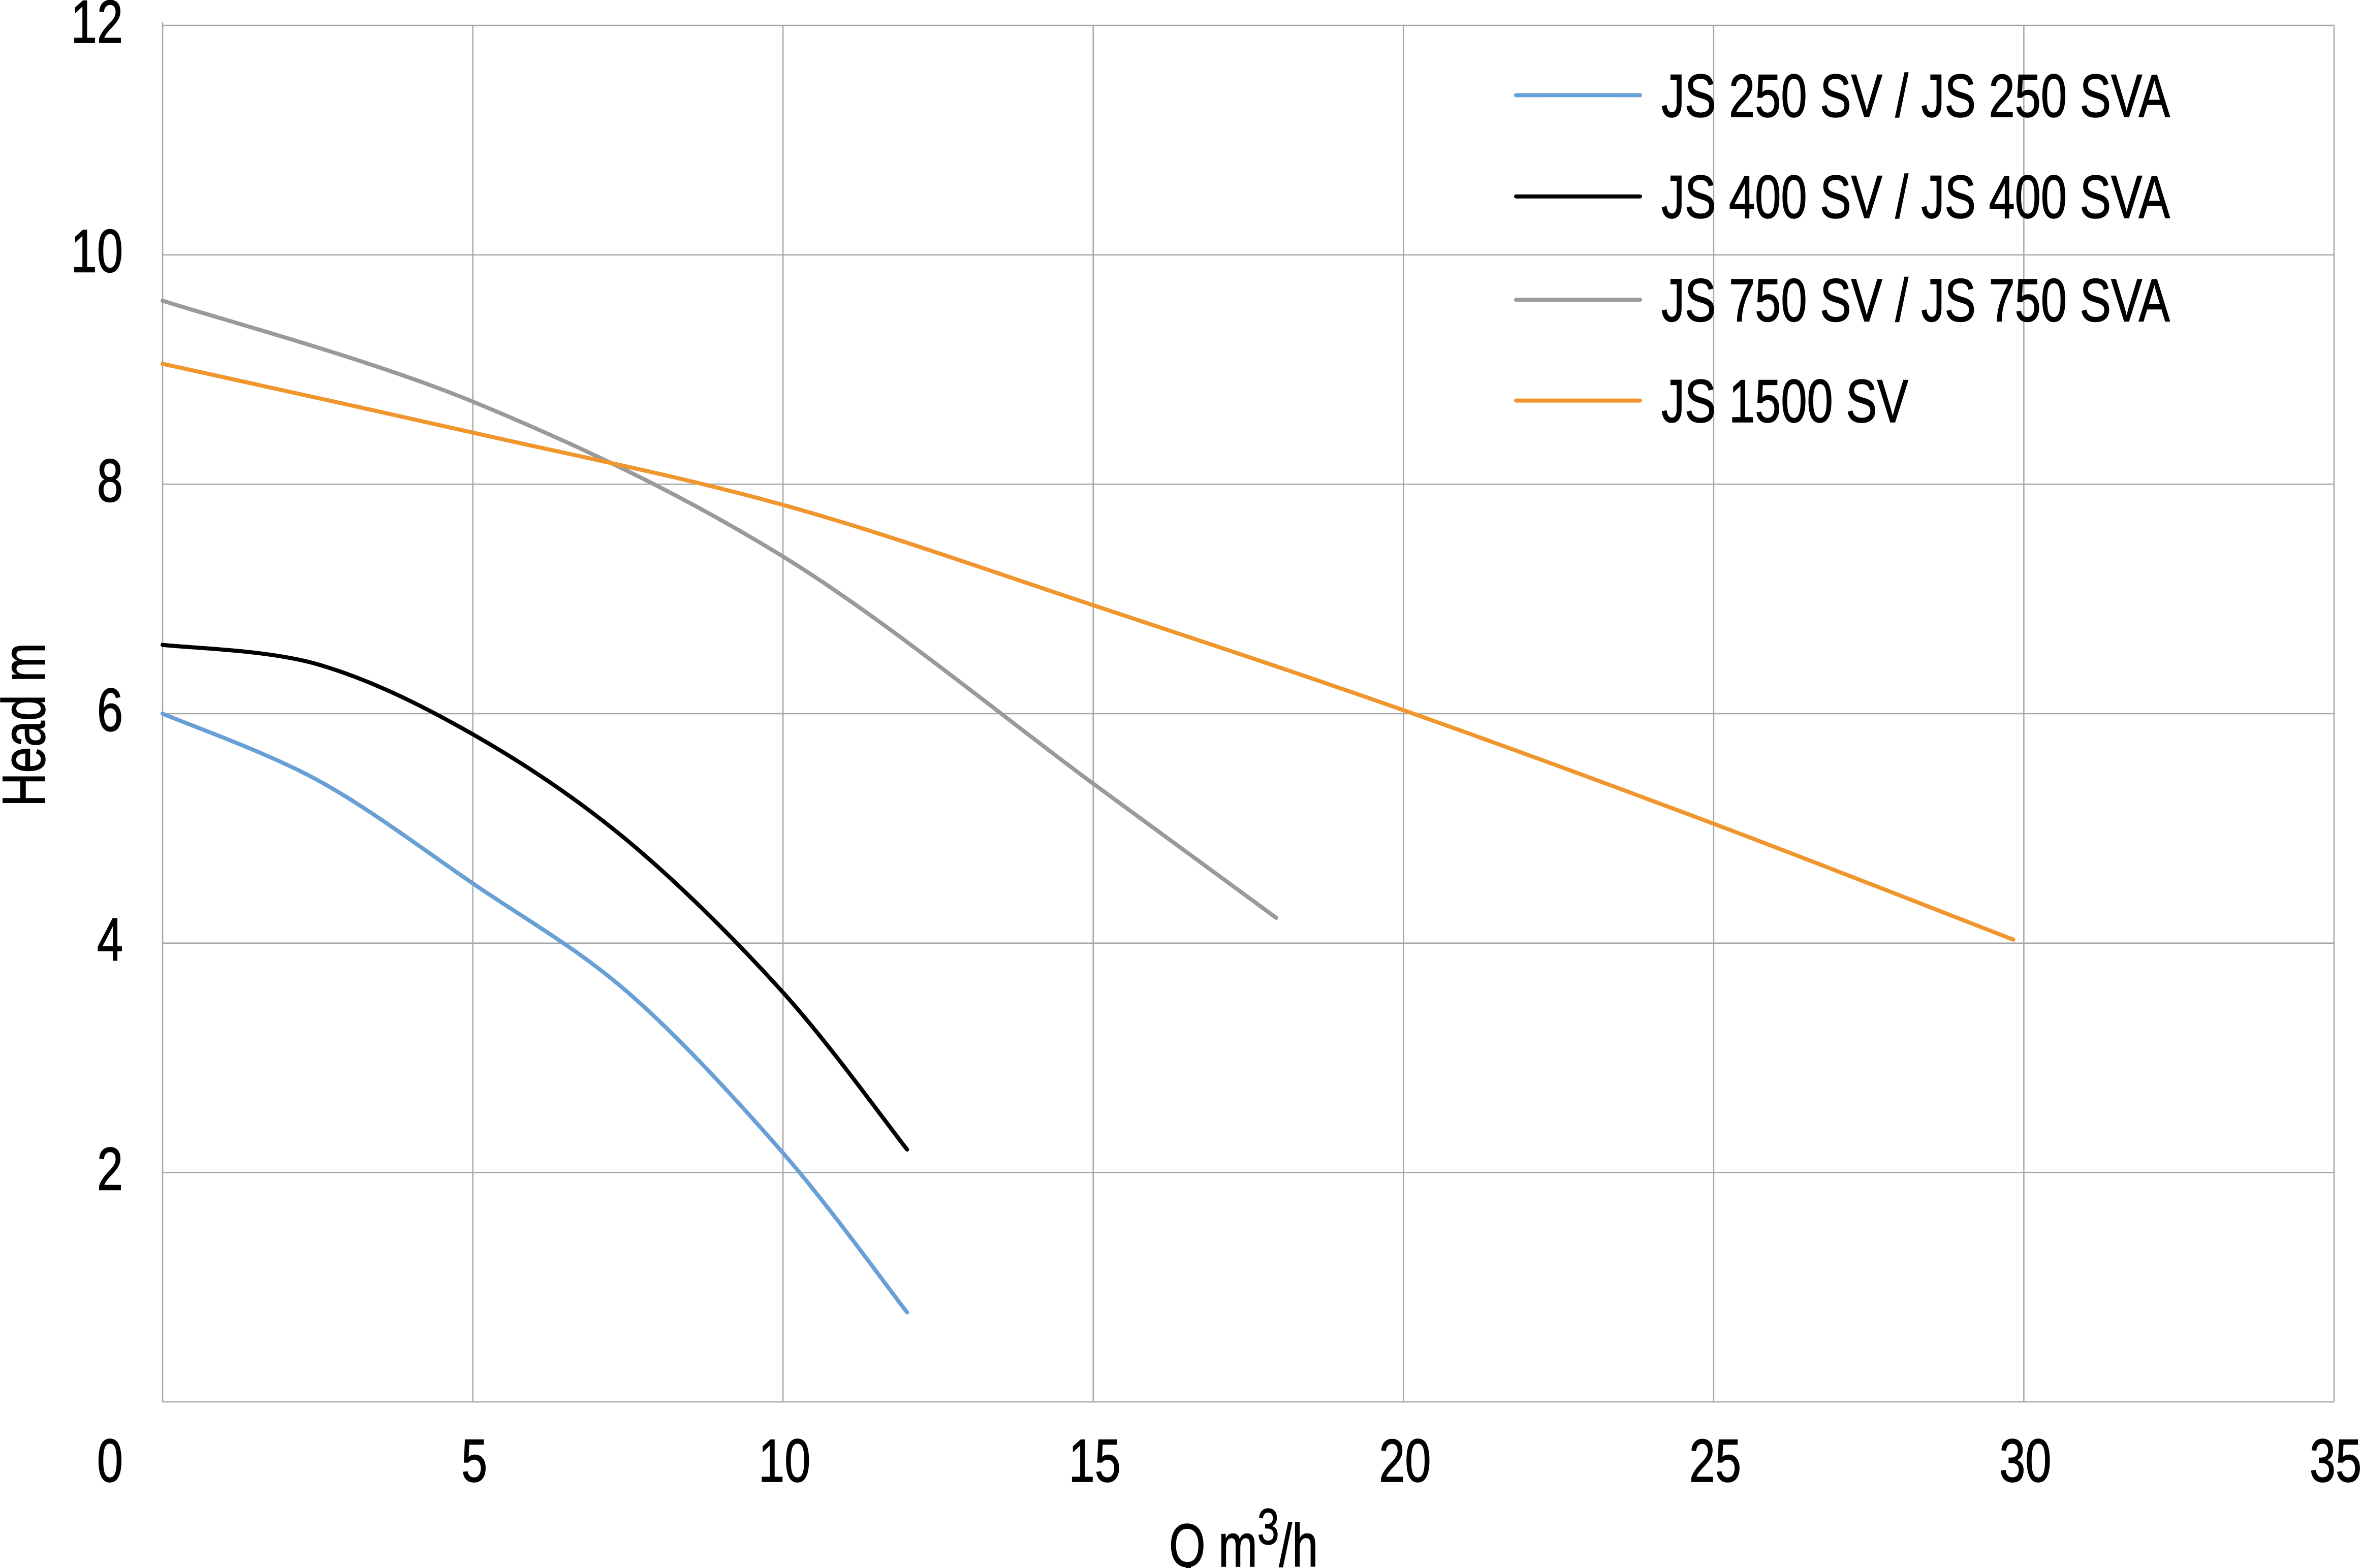 The height and width of the screenshot is (1568, 2362). I want to click on svg-text: 2, so click(110, 1168).